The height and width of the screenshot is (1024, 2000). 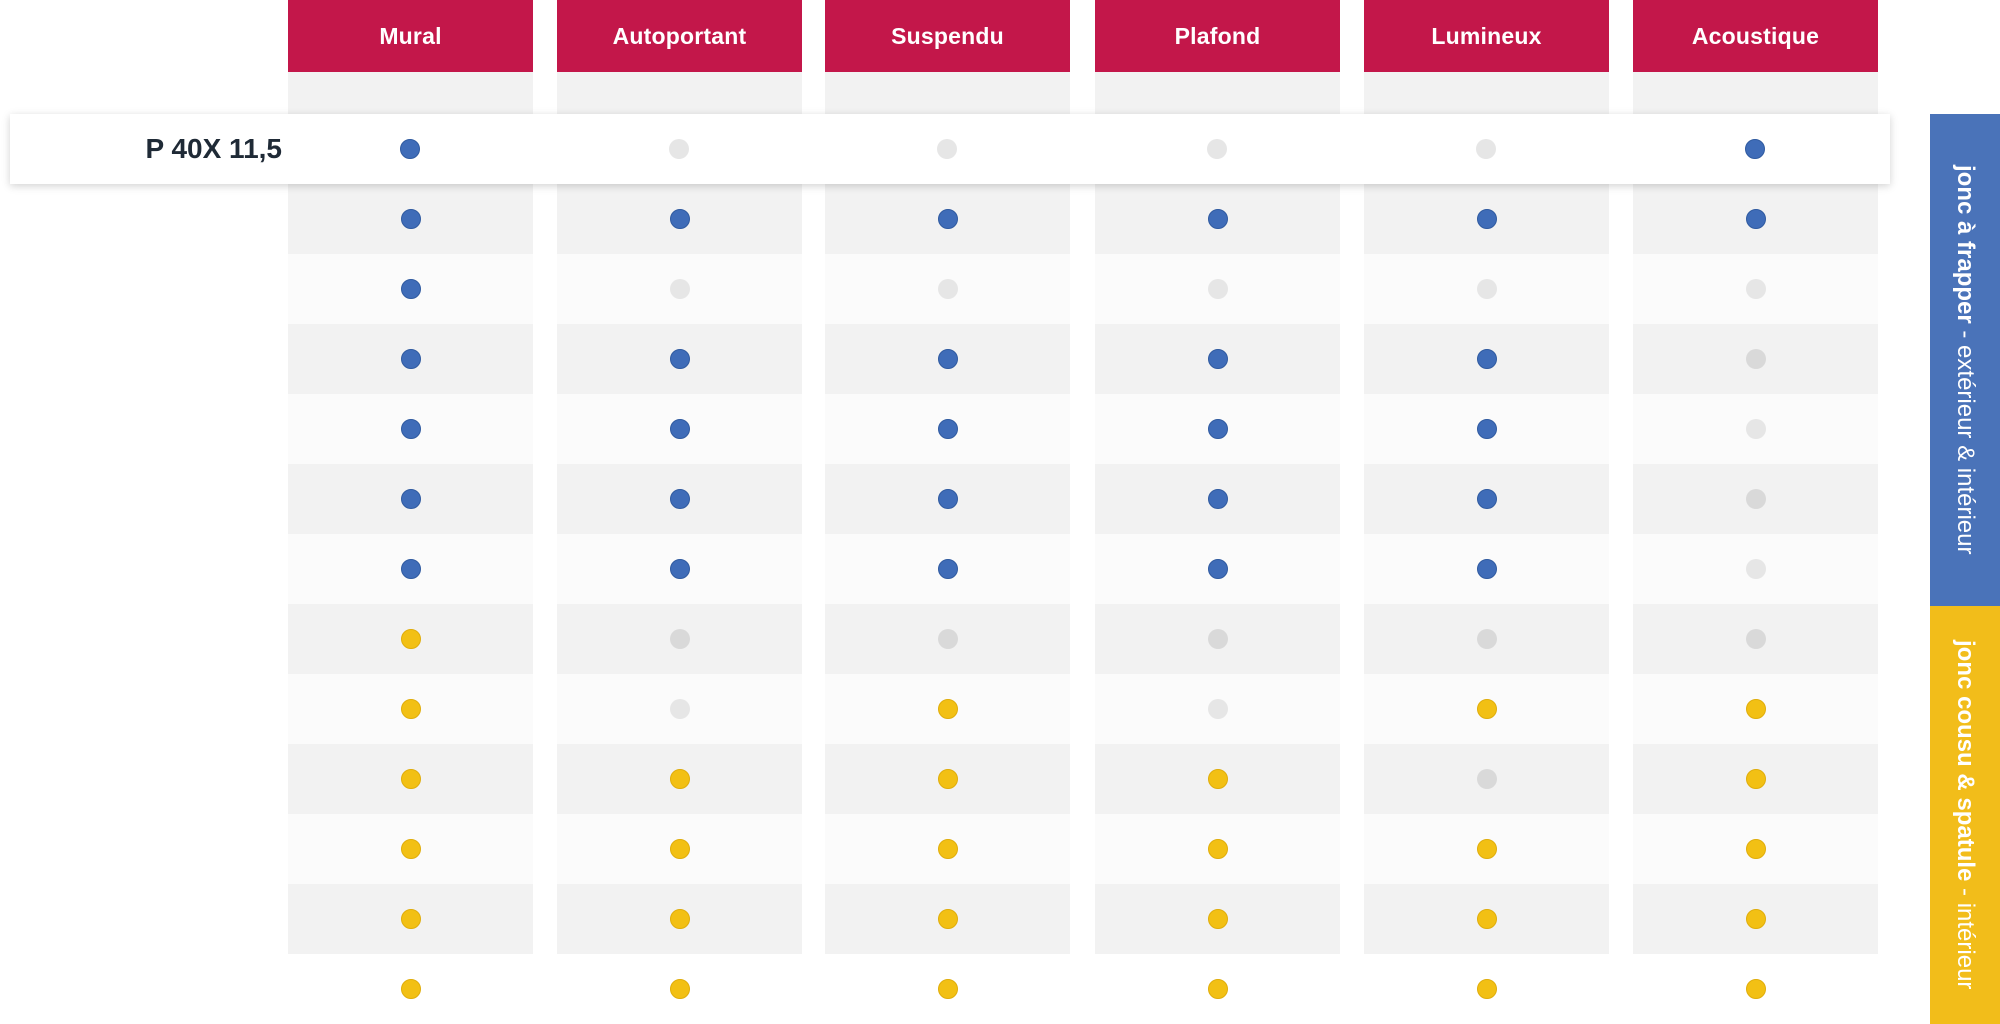 I want to click on column-lumineux: Lumineux, so click(x=1486, y=512).